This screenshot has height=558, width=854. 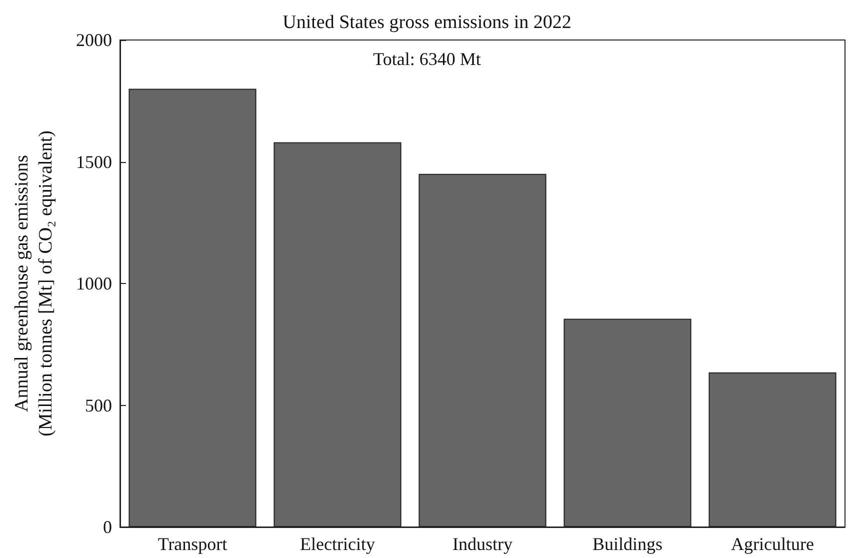 What do you see at coordinates (627, 544) in the screenshot?
I see `x-tick-label: Buildings` at bounding box center [627, 544].